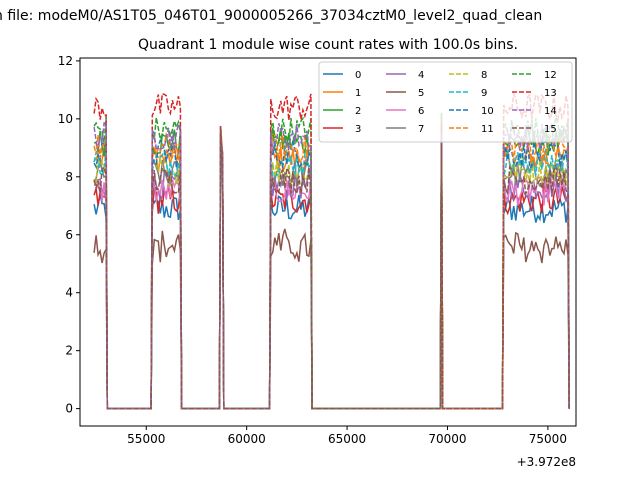  What do you see at coordinates (65, 61) in the screenshot?
I see `y-tick-label: 12` at bounding box center [65, 61].